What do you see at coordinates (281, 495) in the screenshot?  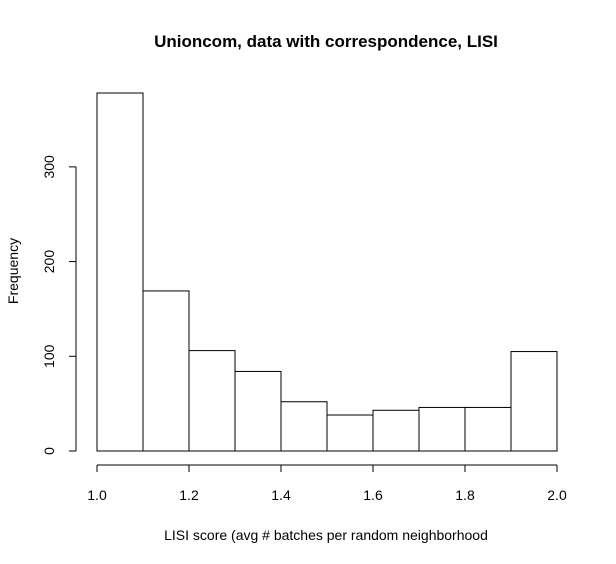 I see `x-axis-tick-label: 1.4` at bounding box center [281, 495].